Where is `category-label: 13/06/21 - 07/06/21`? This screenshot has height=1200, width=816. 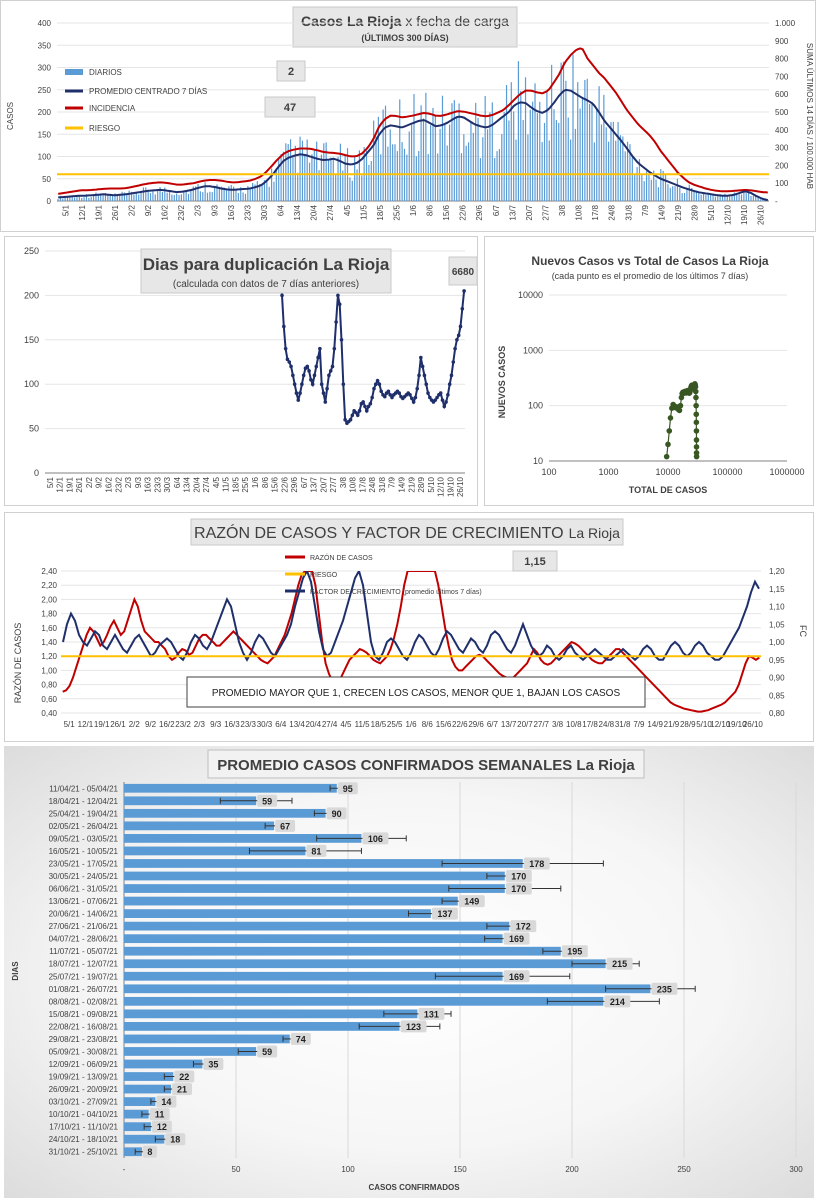 category-label: 13/06/21 - 07/06/21 is located at coordinates (84, 901).